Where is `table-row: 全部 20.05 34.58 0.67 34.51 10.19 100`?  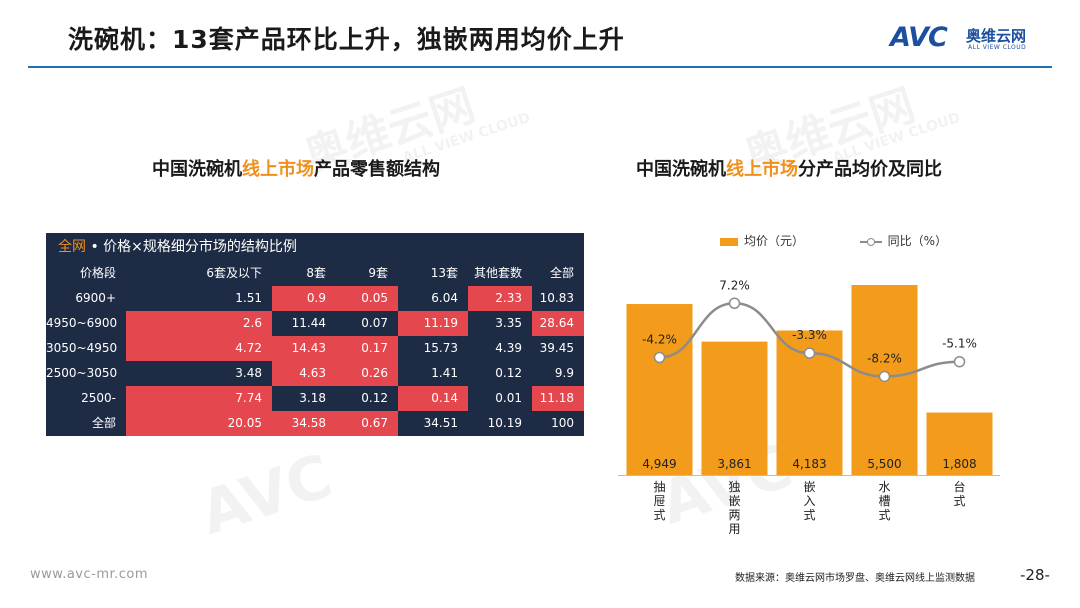
table-row: 全部 20.05 34.58 0.67 34.51 10.19 100 is located at coordinates (315, 423).